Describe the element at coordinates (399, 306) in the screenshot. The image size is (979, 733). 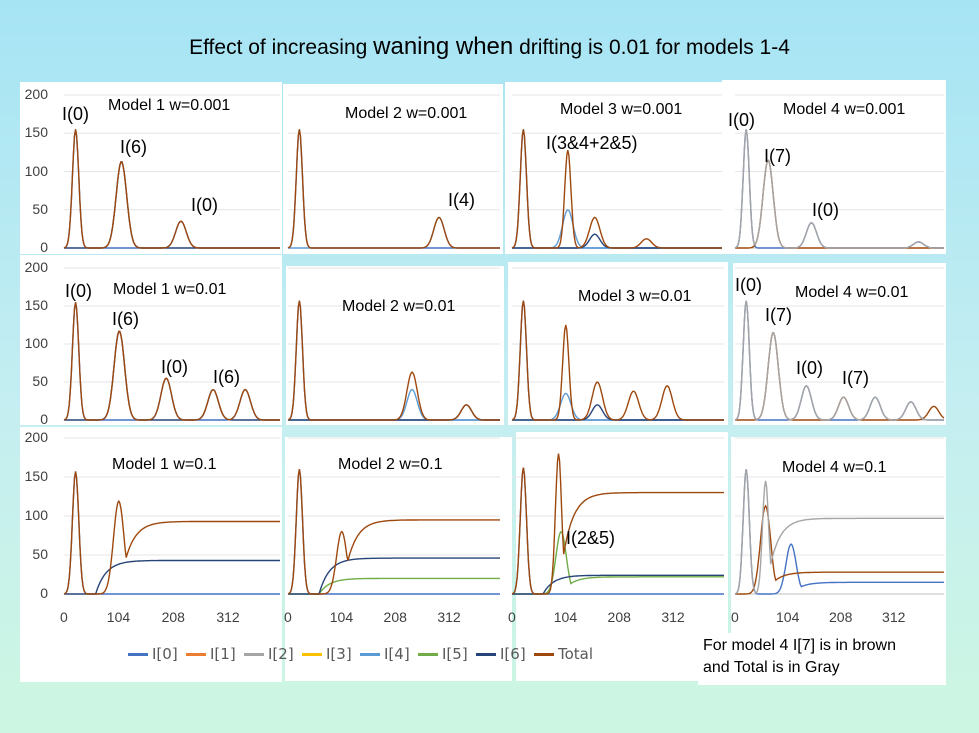
I see `chart-title: Model 2 w=0.01` at that location.